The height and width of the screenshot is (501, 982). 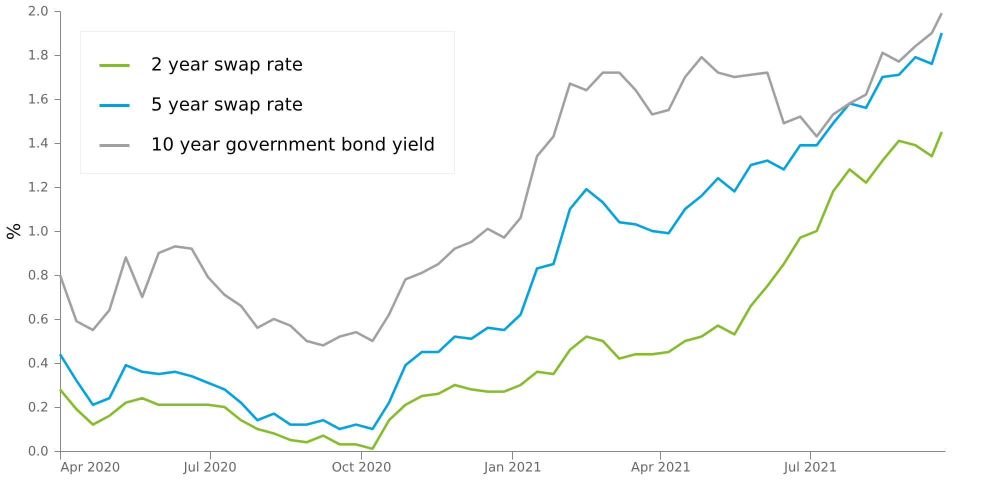 I want to click on legend-label: 10 year government bond yield, so click(x=293, y=145).